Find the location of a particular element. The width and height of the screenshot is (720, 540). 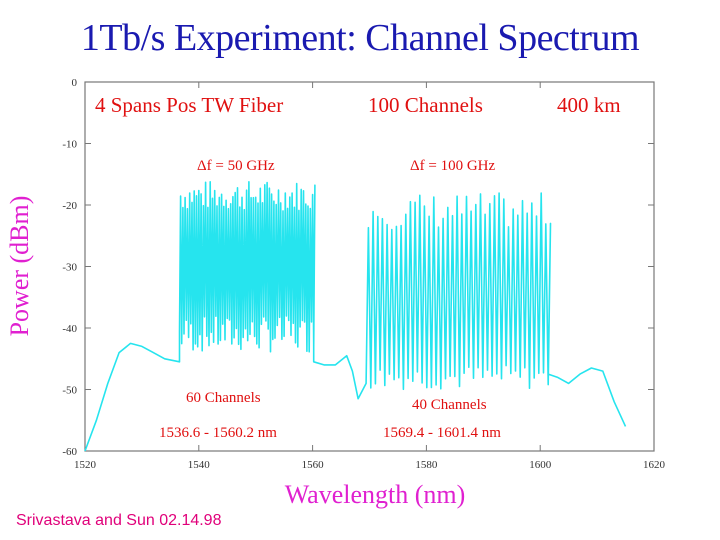

x-tick-label: 1600 is located at coordinates (540, 465).